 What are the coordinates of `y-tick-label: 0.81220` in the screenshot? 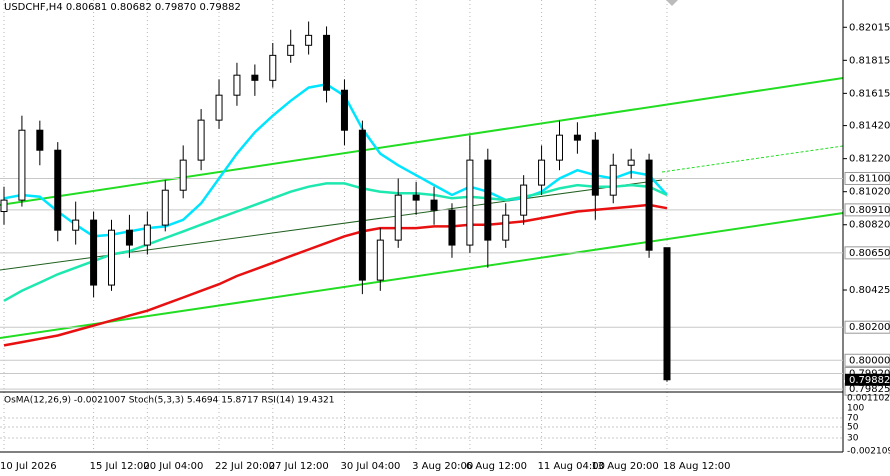 It's located at (869, 159).